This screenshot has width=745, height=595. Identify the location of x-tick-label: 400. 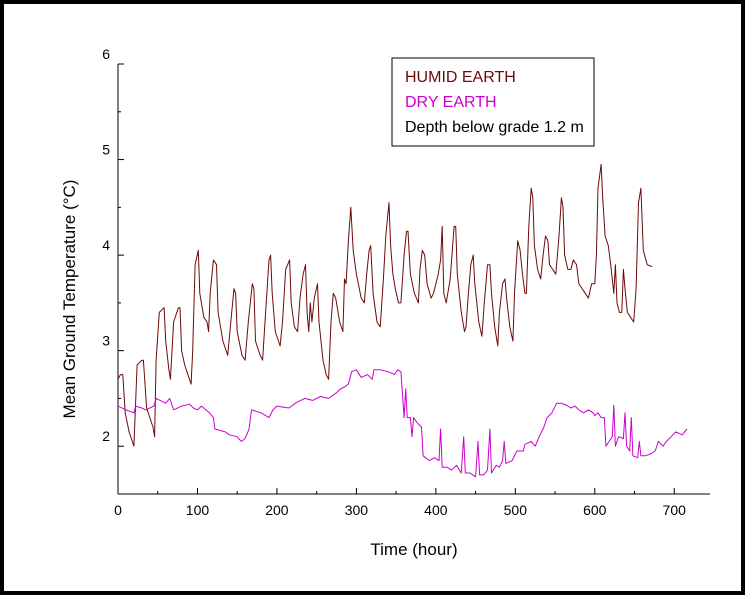
(436, 510).